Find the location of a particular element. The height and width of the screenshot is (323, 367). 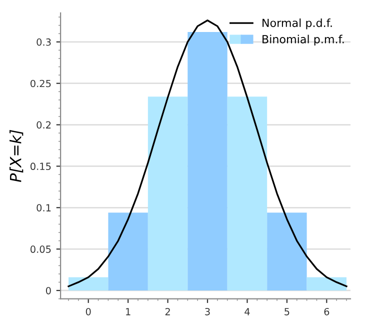

x-tick-label: 5 is located at coordinates (287, 312).